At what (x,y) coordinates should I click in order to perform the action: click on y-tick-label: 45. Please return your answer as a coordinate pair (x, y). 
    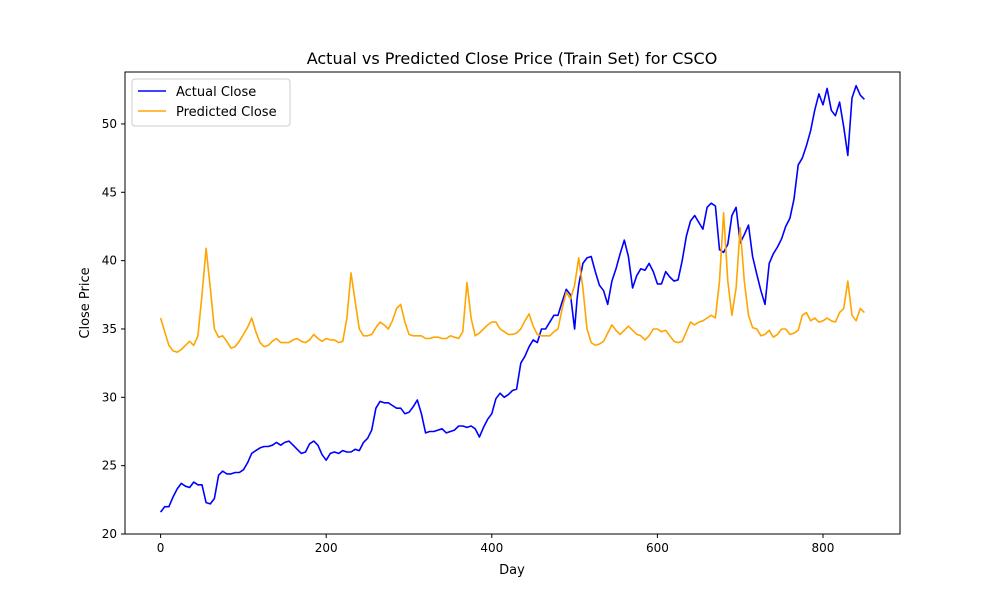
    Looking at the image, I should click on (109, 192).